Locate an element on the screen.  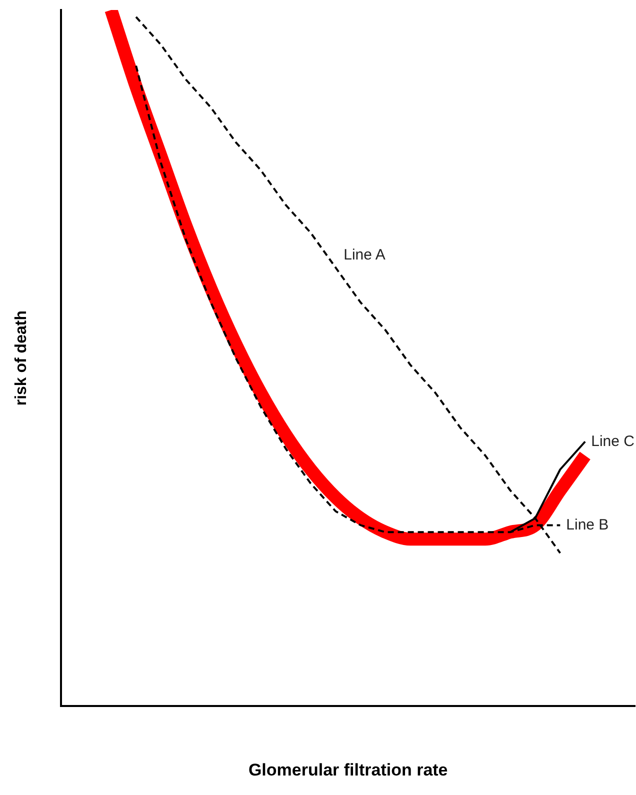
y-axis-title: risk of death is located at coordinates (21, 358).